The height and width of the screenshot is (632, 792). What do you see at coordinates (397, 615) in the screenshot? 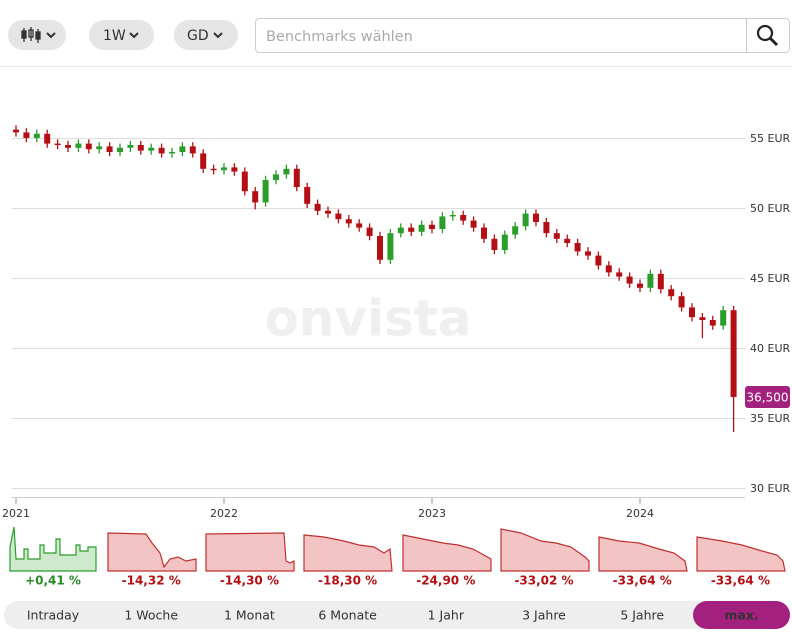
I see `period-tabs` at bounding box center [397, 615].